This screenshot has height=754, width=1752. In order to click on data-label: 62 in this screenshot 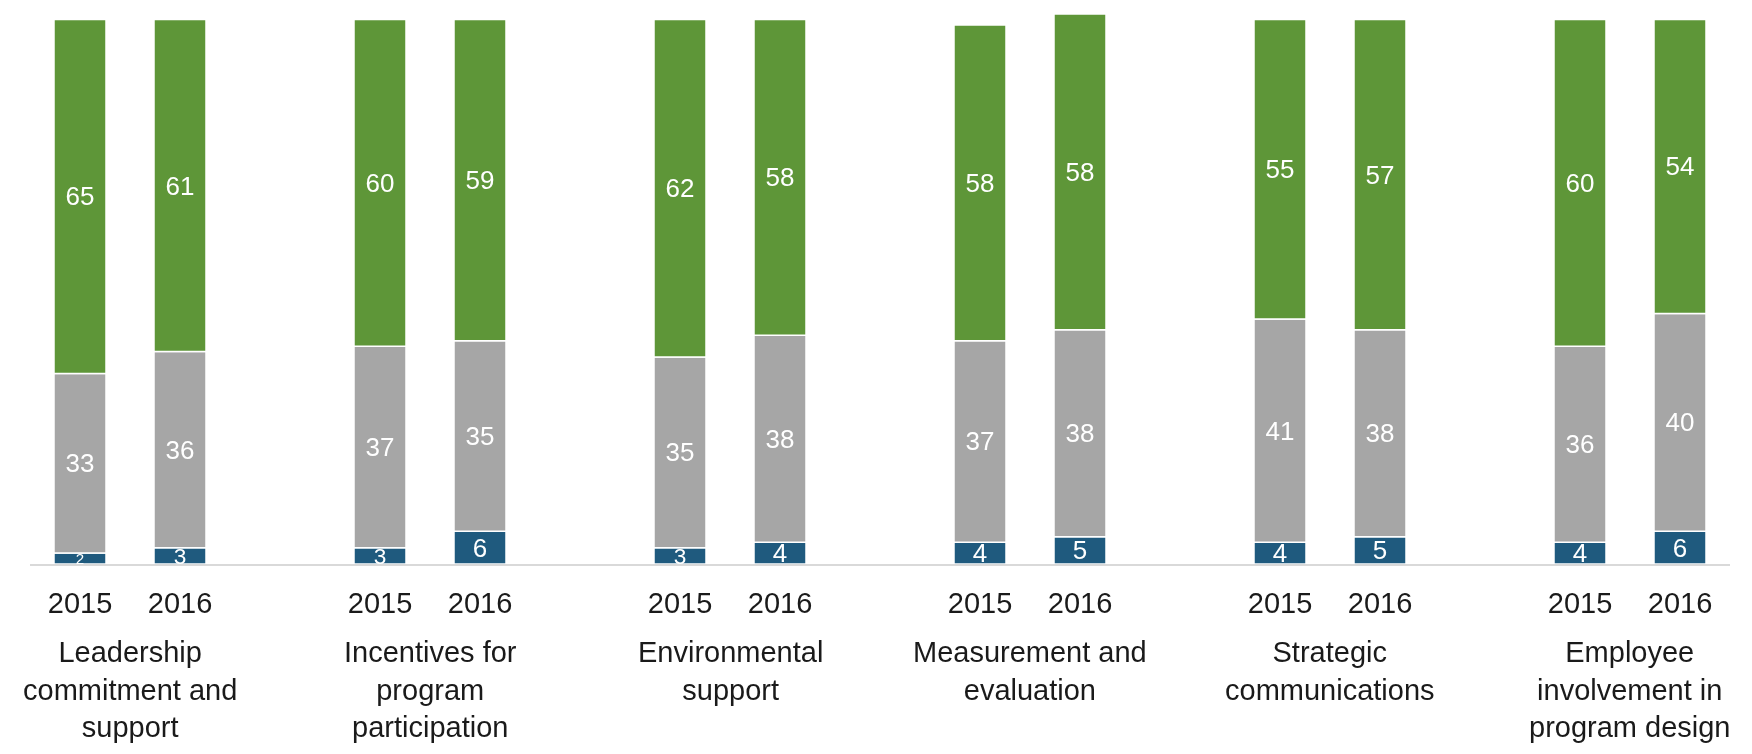, I will do `click(680, 188)`.